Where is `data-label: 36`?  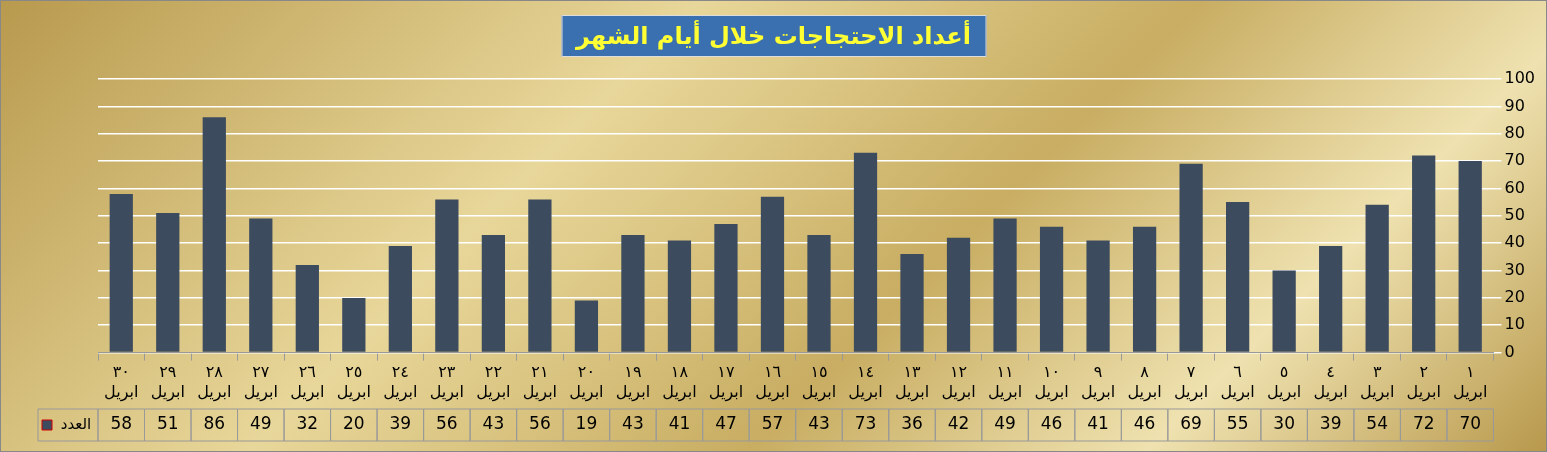 data-label: 36 is located at coordinates (912, 423).